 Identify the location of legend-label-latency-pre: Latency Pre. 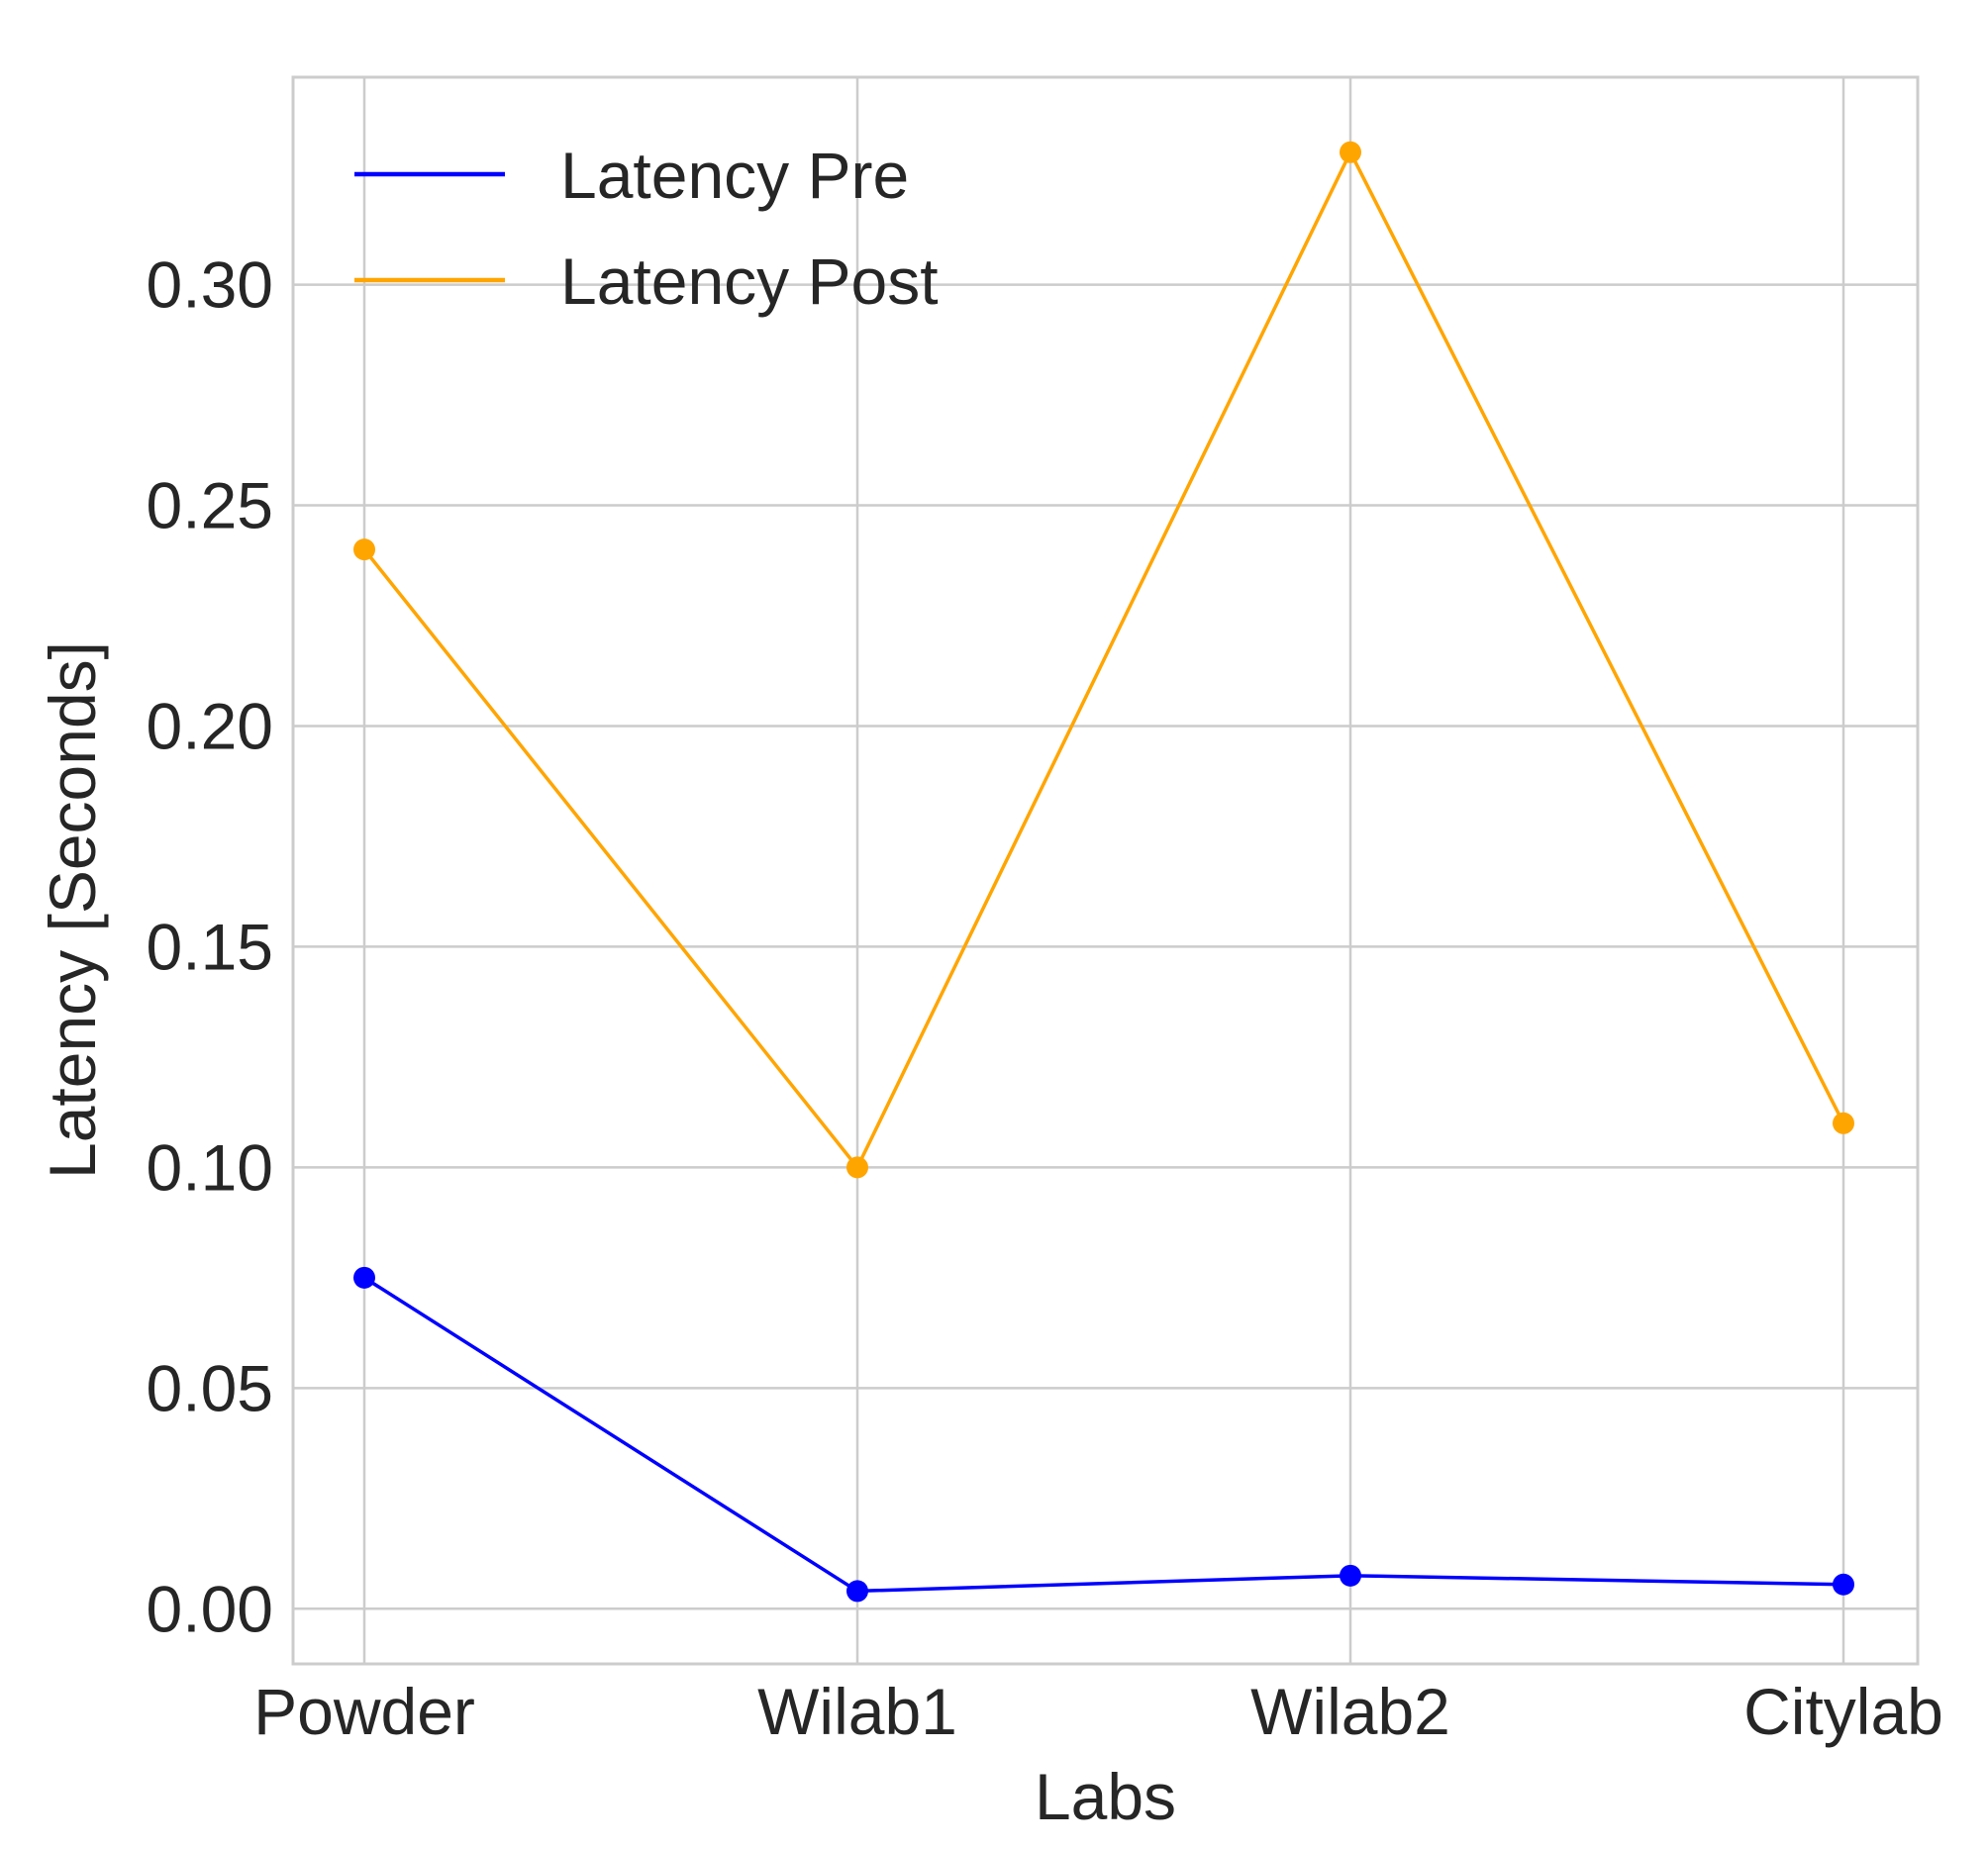
(734, 175).